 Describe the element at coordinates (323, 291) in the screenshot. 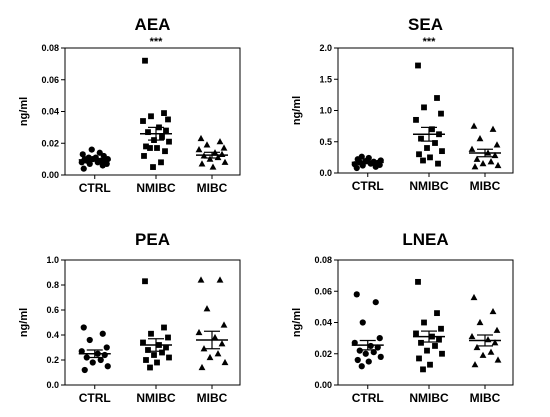

I see `lnea-y-tick-label: 0.06` at that location.